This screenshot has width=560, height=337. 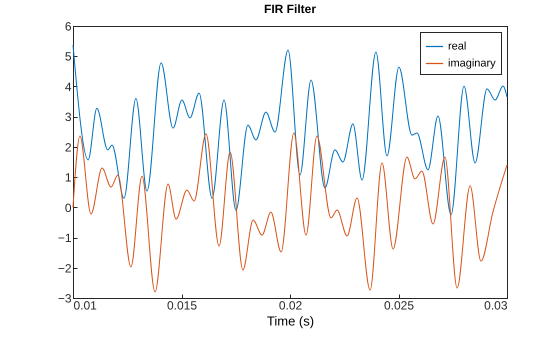 What do you see at coordinates (290, 305) in the screenshot?
I see `x-tick-label: 0.02` at bounding box center [290, 305].